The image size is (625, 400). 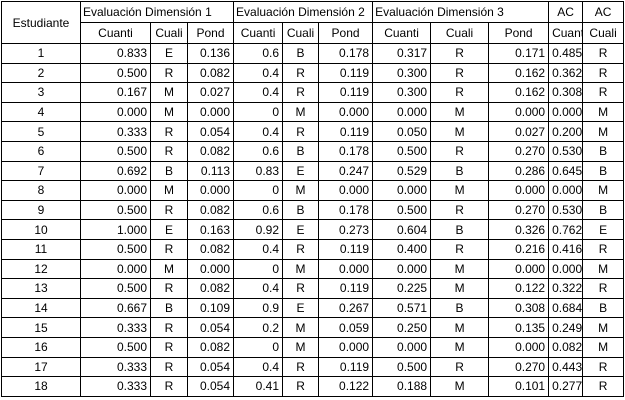 What do you see at coordinates (41, 308) in the screenshot?
I see `student-cell: 14` at bounding box center [41, 308].